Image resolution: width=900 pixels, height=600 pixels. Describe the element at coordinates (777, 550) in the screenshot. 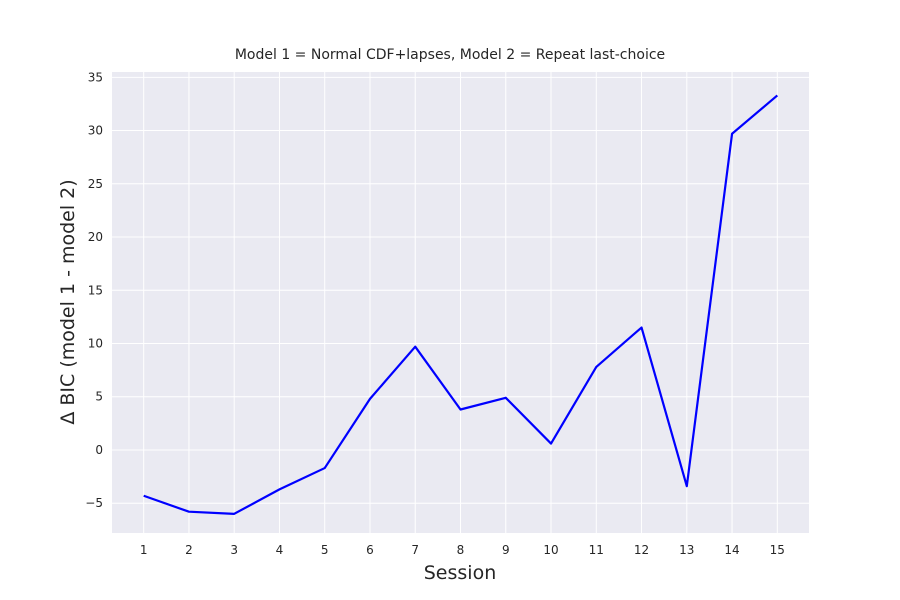

I see `x-tick-label: 15` at that location.